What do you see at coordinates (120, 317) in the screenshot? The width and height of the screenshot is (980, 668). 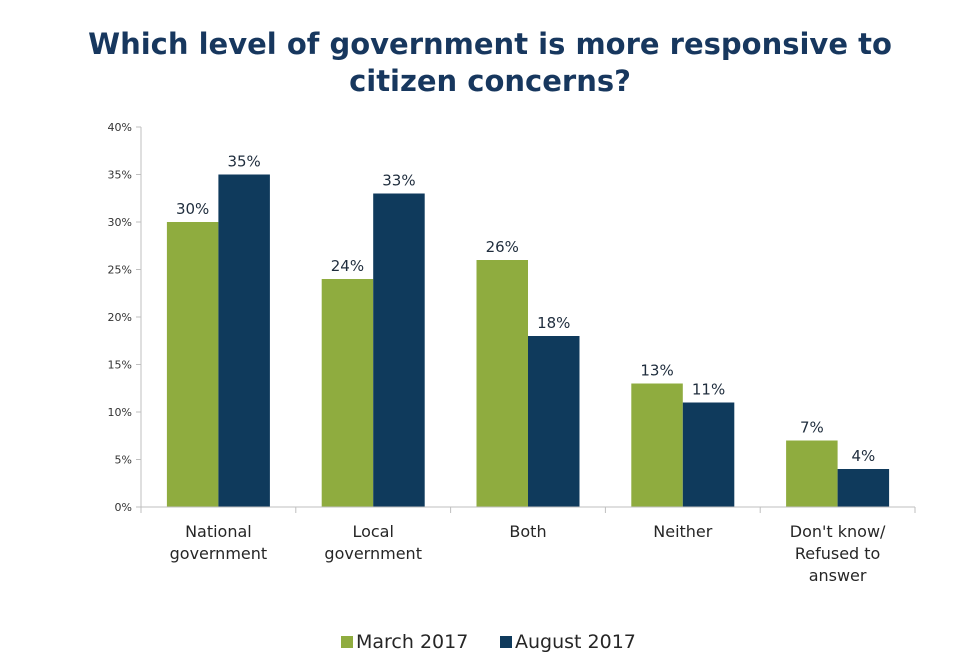 I see `y-tick-label: 20%` at bounding box center [120, 317].